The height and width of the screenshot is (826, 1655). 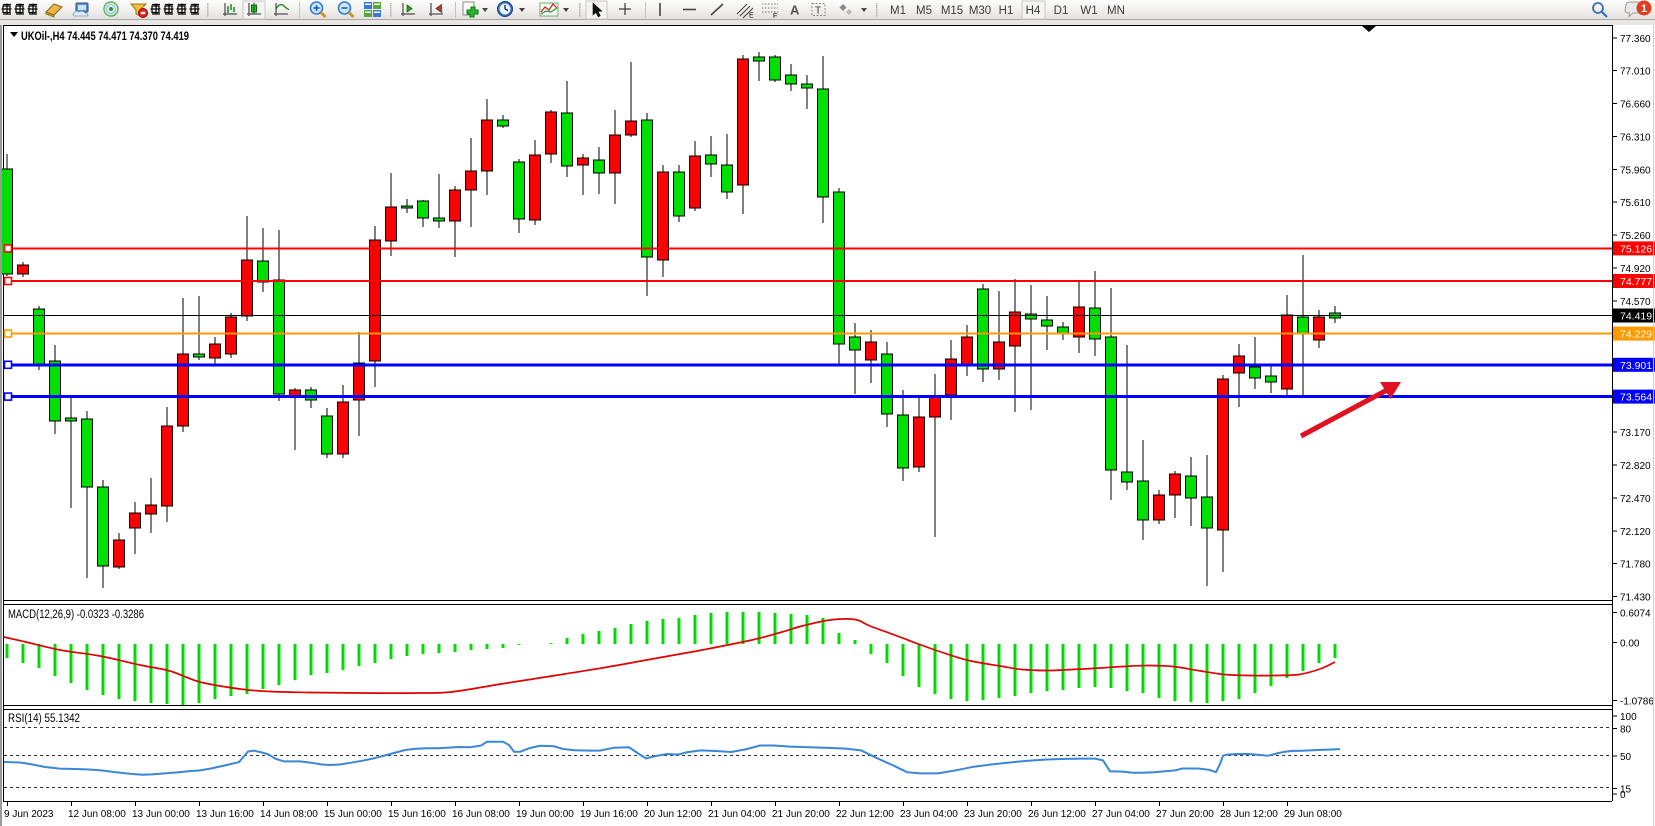 What do you see at coordinates (1635, 137) in the screenshot?
I see `svg-text: 76.310` at bounding box center [1635, 137].